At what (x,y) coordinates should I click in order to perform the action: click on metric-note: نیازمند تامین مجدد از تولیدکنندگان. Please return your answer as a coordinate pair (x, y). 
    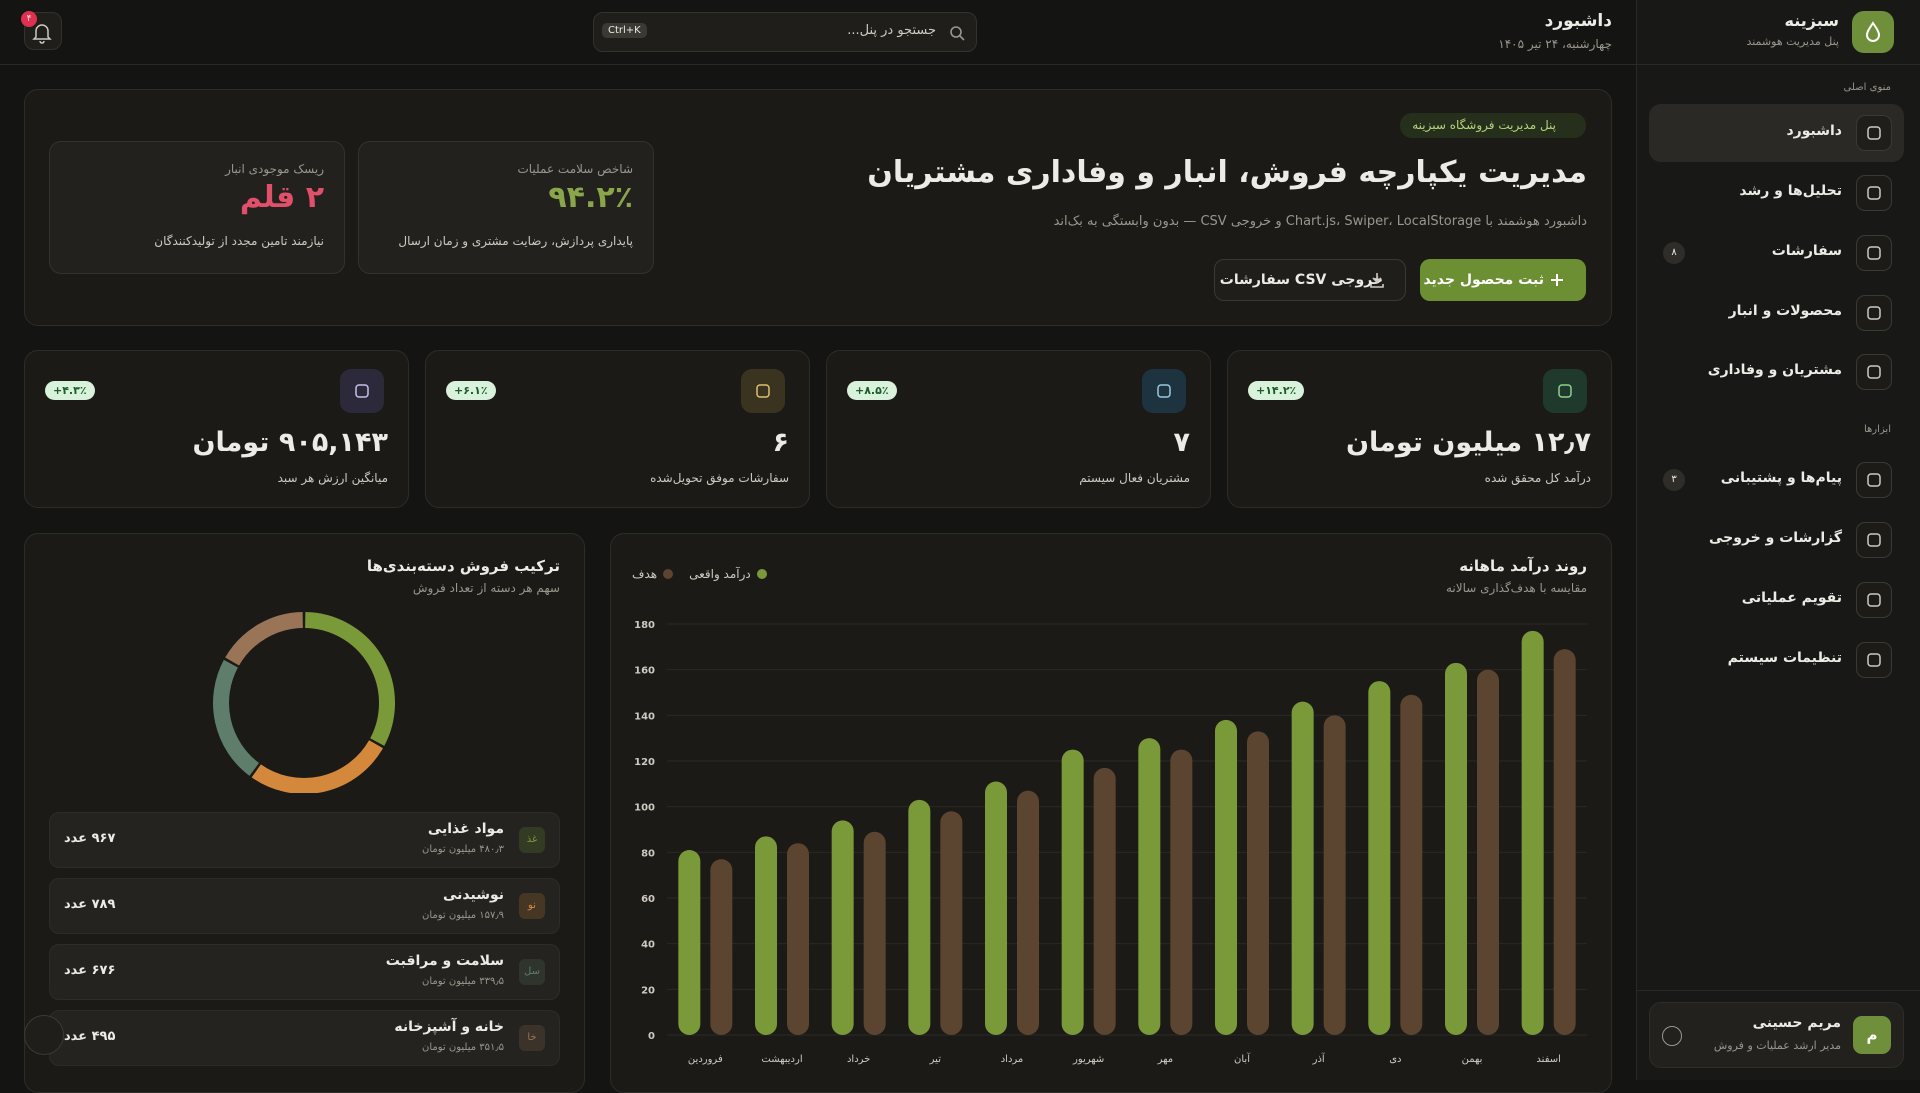
    Looking at the image, I should click on (239, 241).